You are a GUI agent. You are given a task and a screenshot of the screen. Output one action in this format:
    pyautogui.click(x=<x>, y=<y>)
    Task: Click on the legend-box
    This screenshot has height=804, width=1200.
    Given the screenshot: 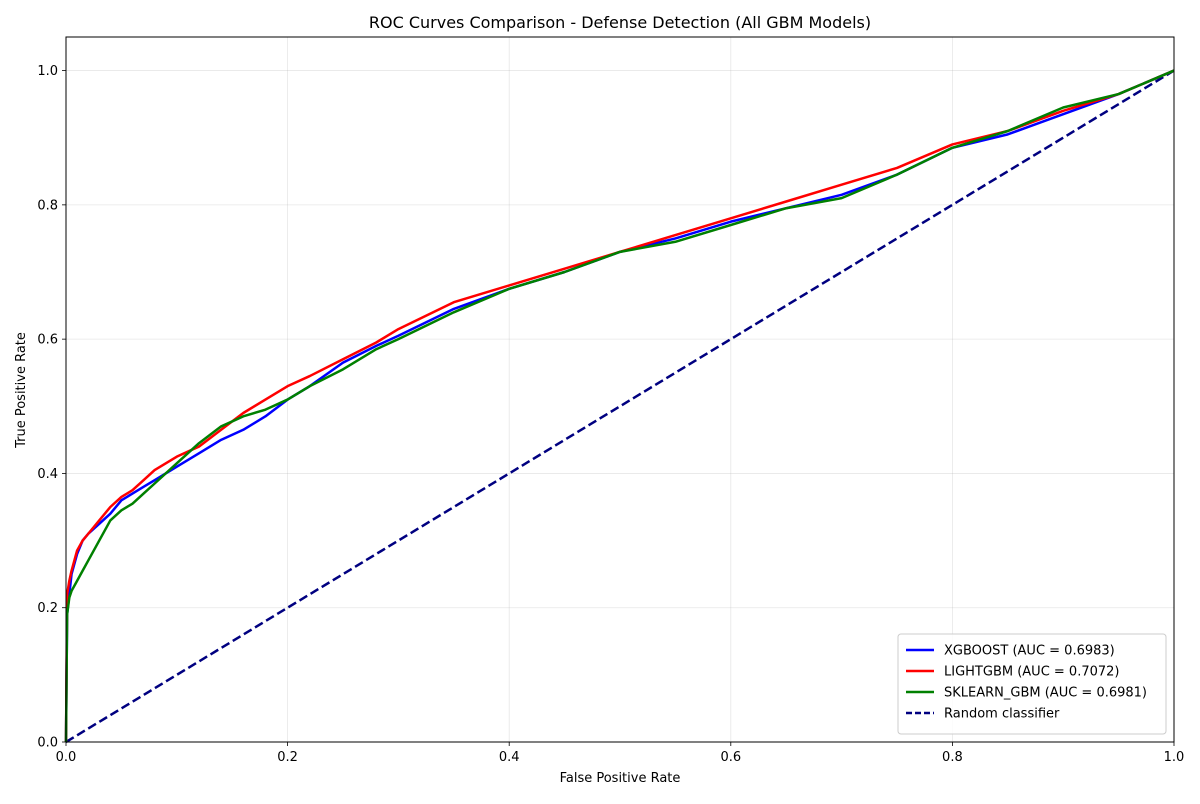 What is the action you would take?
    pyautogui.click(x=1032, y=684)
    